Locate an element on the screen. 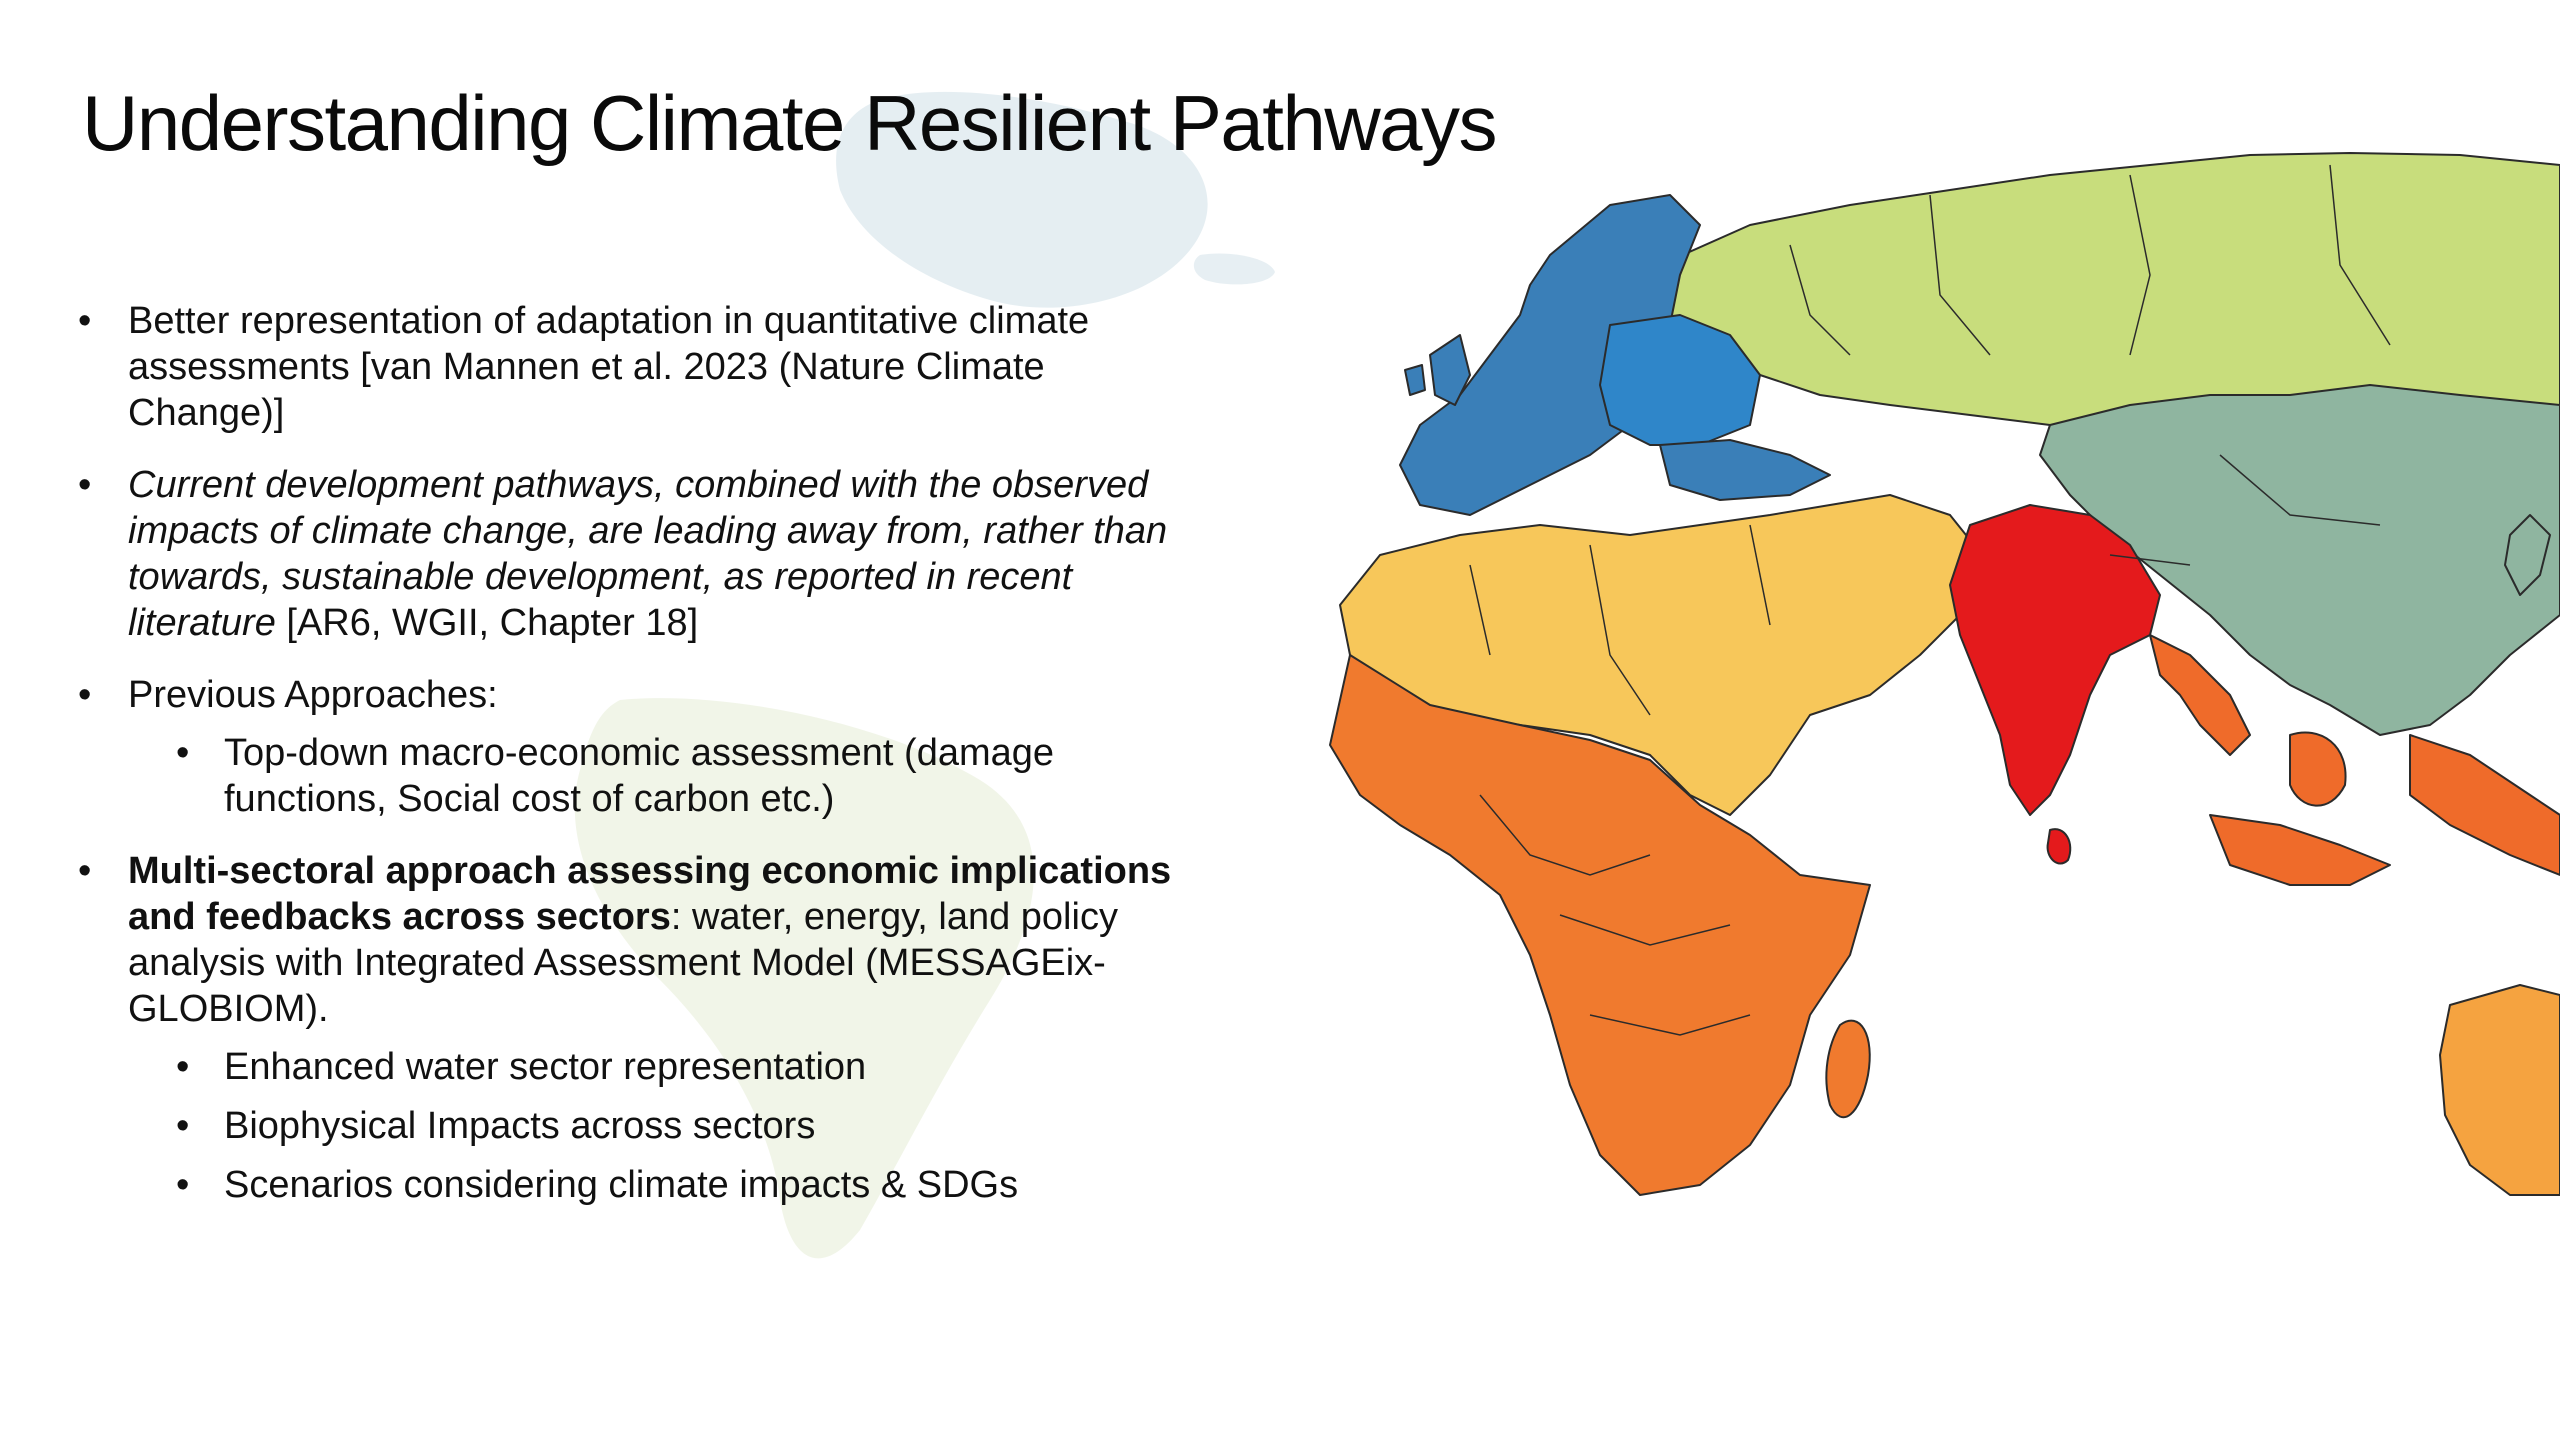 The width and height of the screenshot is (2560, 1440). region-africa is located at coordinates (1600, 925).